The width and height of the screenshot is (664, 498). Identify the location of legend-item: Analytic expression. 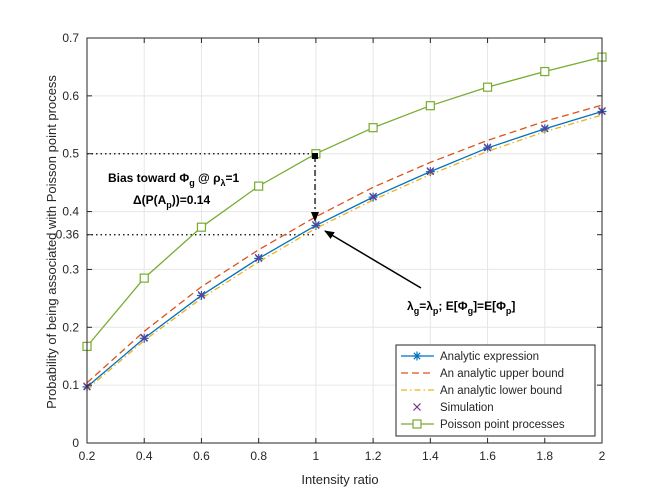
(470, 357).